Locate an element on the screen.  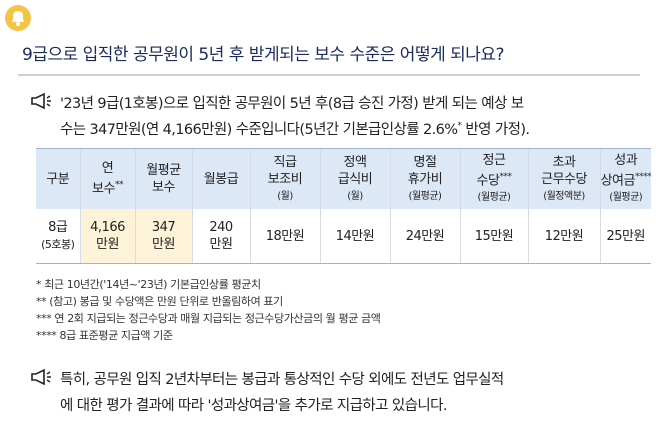
footnote-mark: ** is located at coordinates (119, 185).